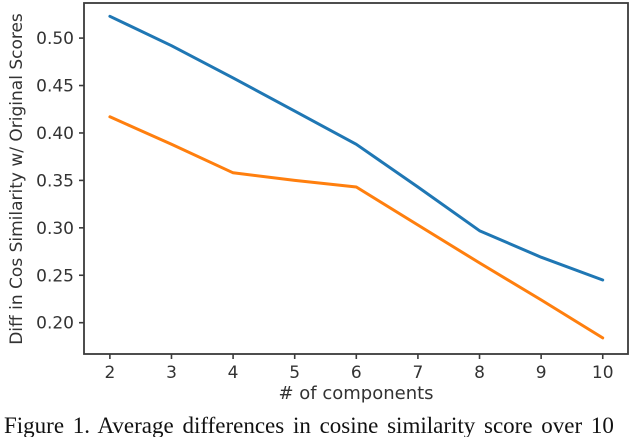  What do you see at coordinates (233, 373) in the screenshot?
I see `x-tick-label: 4` at bounding box center [233, 373].